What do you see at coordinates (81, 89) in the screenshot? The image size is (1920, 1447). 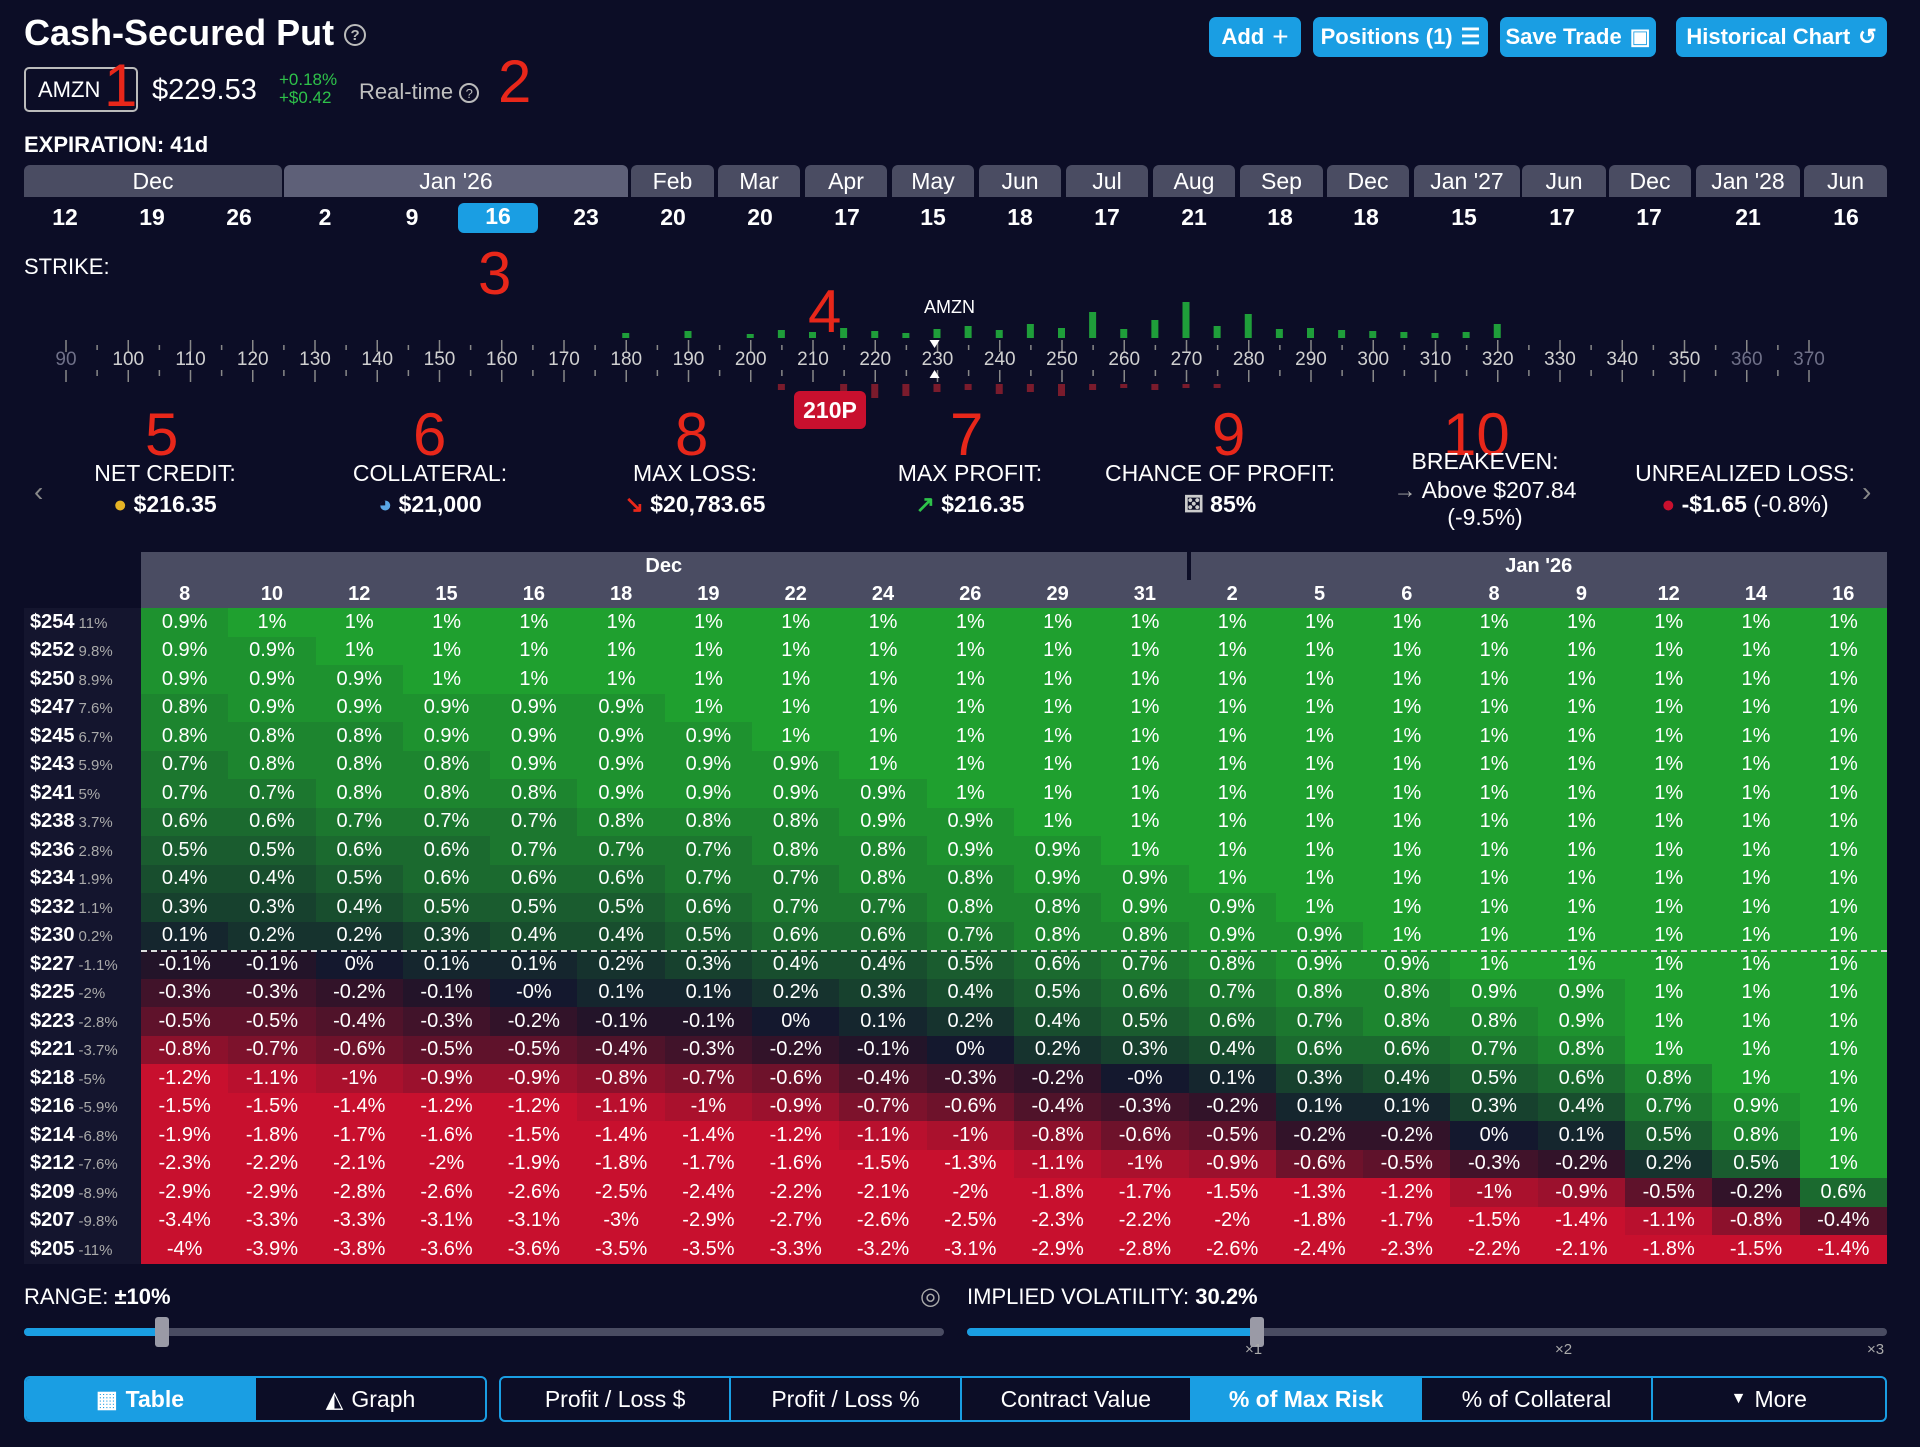 I see `ticker-input: AMZN` at bounding box center [81, 89].